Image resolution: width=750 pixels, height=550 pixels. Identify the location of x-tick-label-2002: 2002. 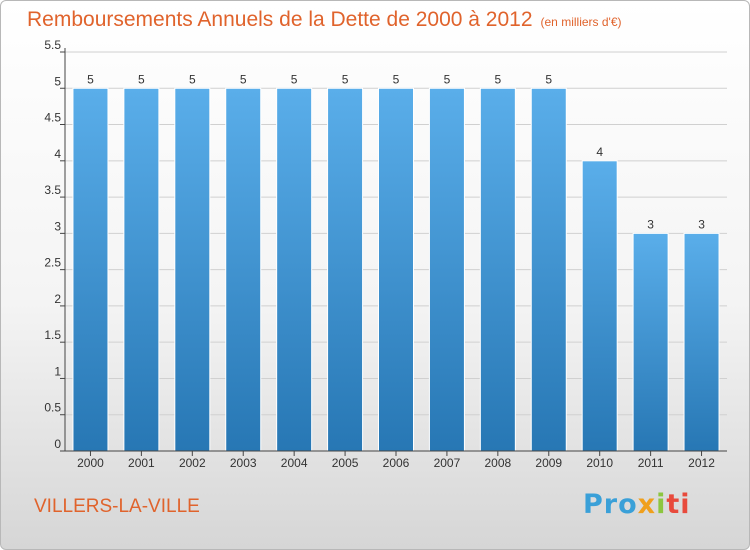
(192, 463).